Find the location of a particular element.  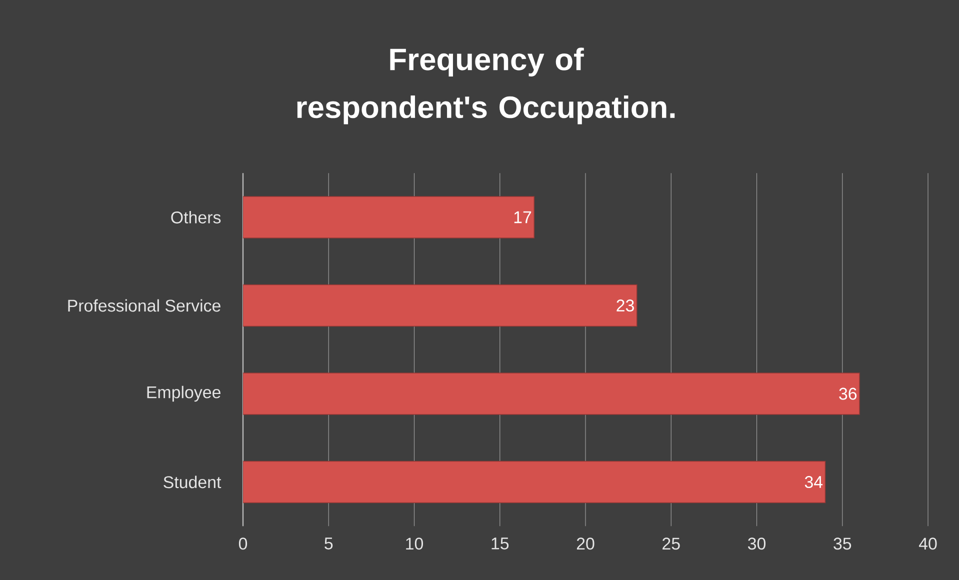

data-label: 17 is located at coordinates (523, 217).